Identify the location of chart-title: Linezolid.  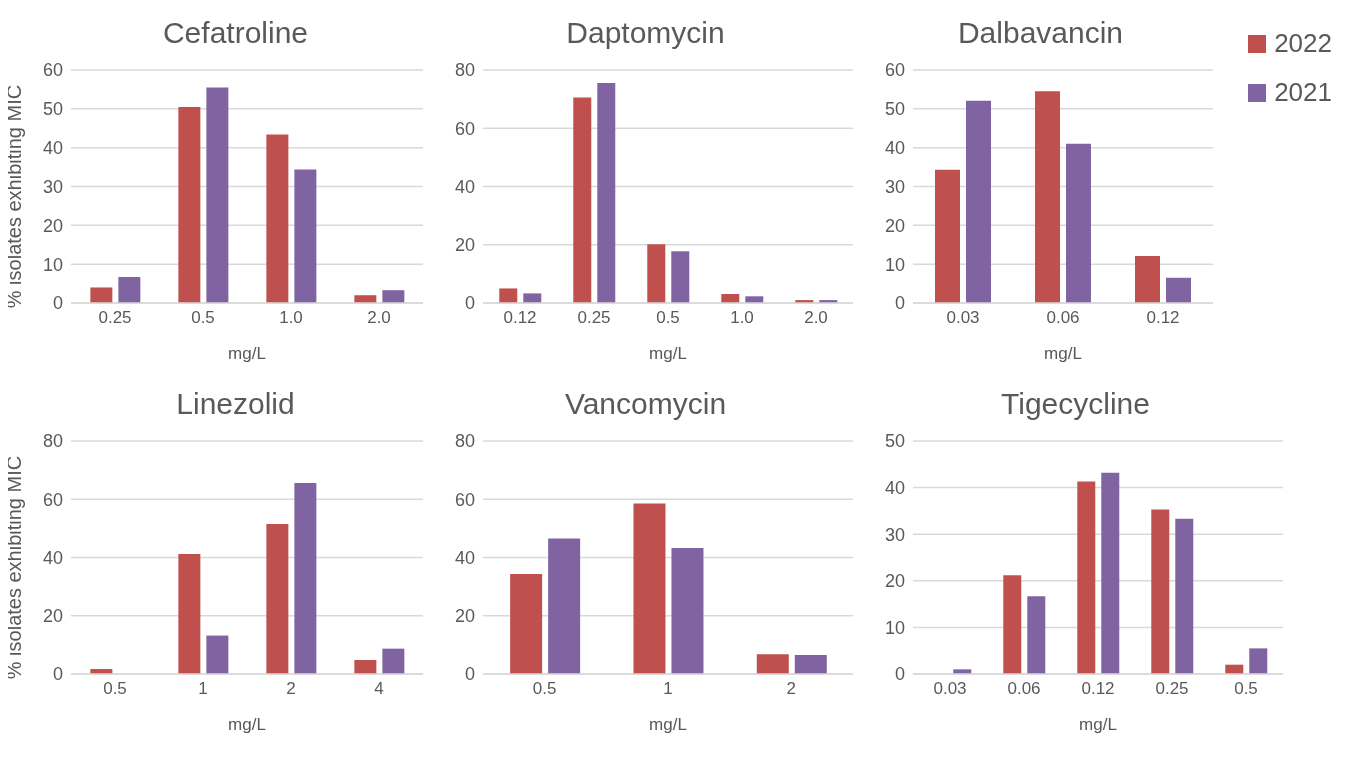
(235, 403).